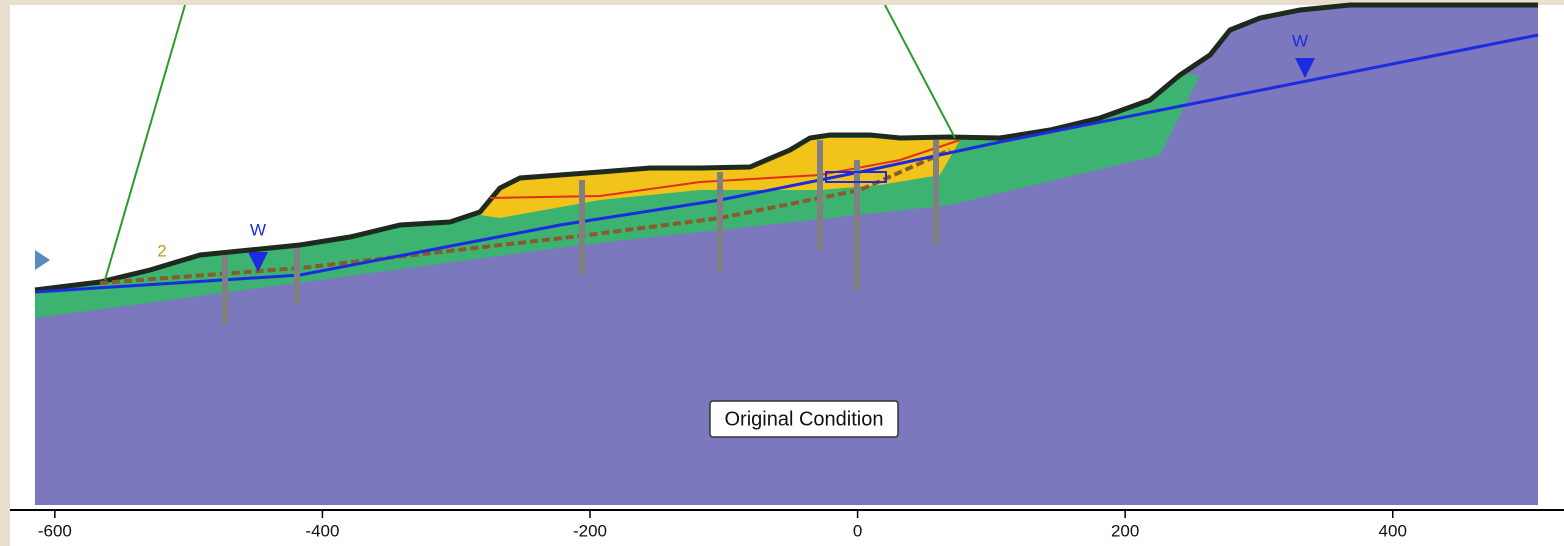 The width and height of the screenshot is (1564, 546). Describe the element at coordinates (857, 530) in the screenshot. I see `x-tick-label: 0` at that location.